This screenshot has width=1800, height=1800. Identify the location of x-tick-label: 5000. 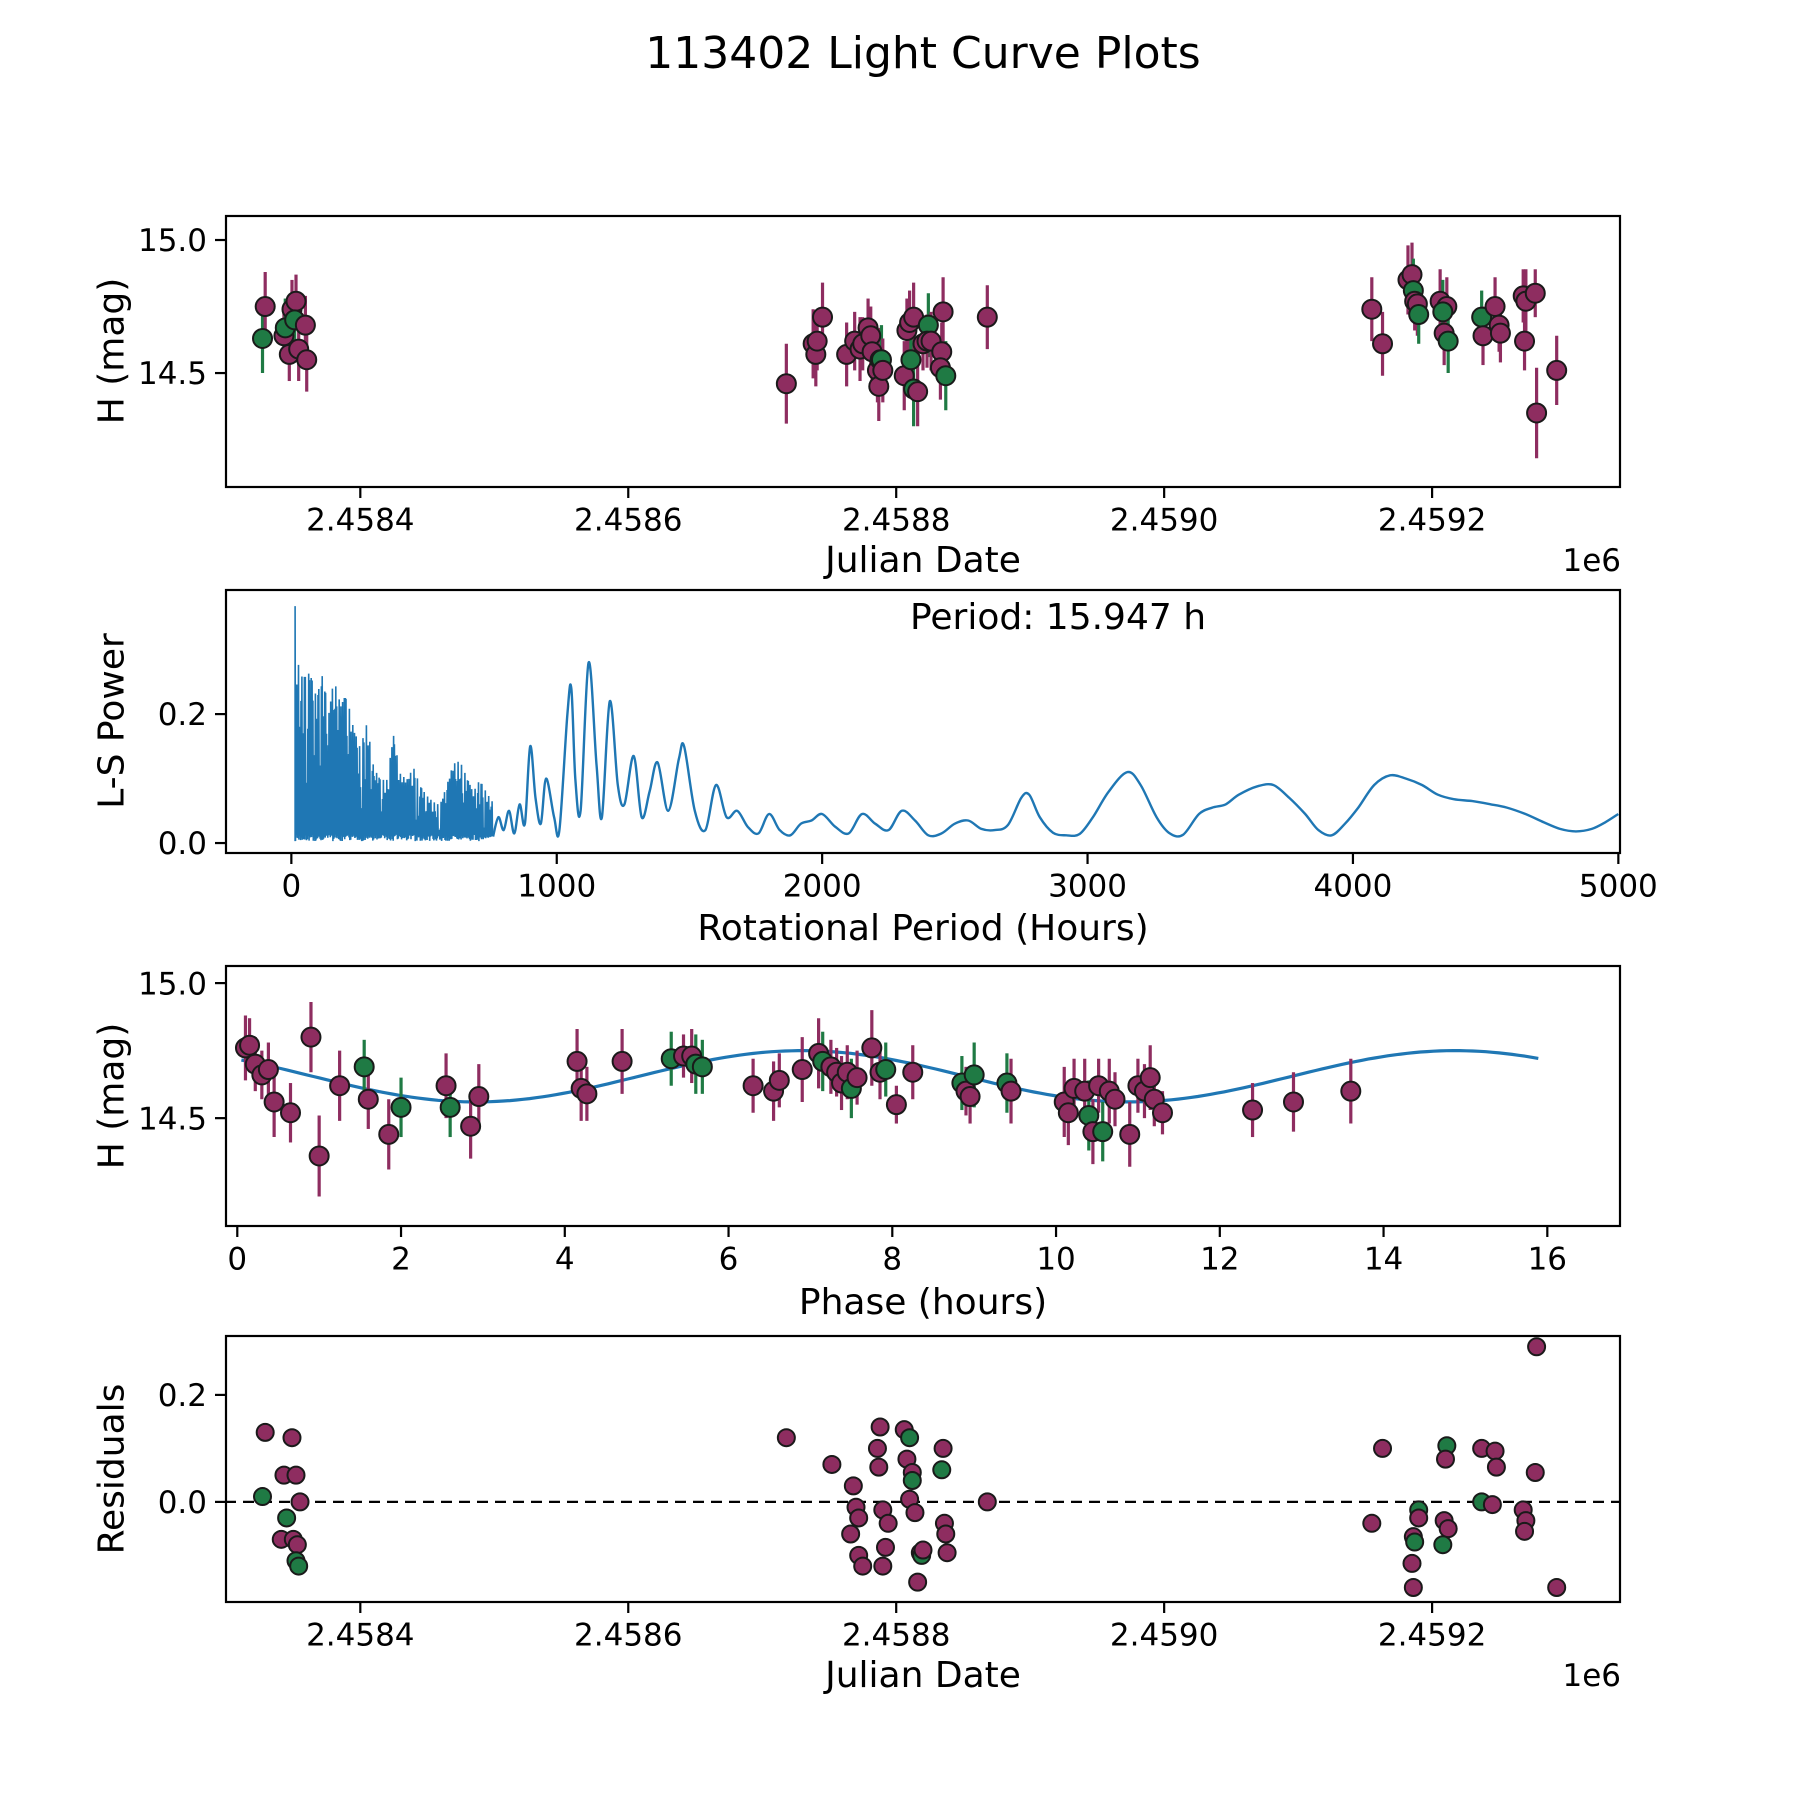
(1618, 886).